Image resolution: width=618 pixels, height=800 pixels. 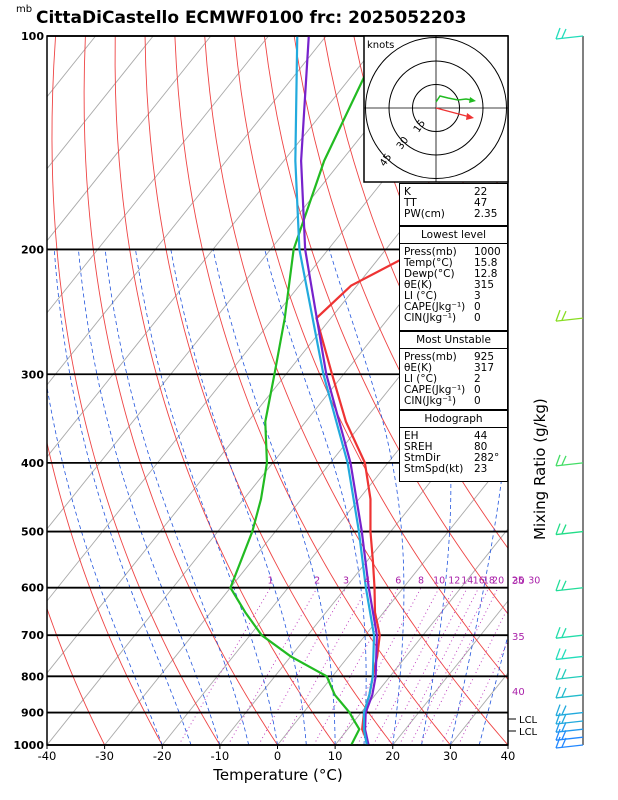 What do you see at coordinates (489, 581) in the screenshot?
I see `mixing-ratio-label: 18` at bounding box center [489, 581].